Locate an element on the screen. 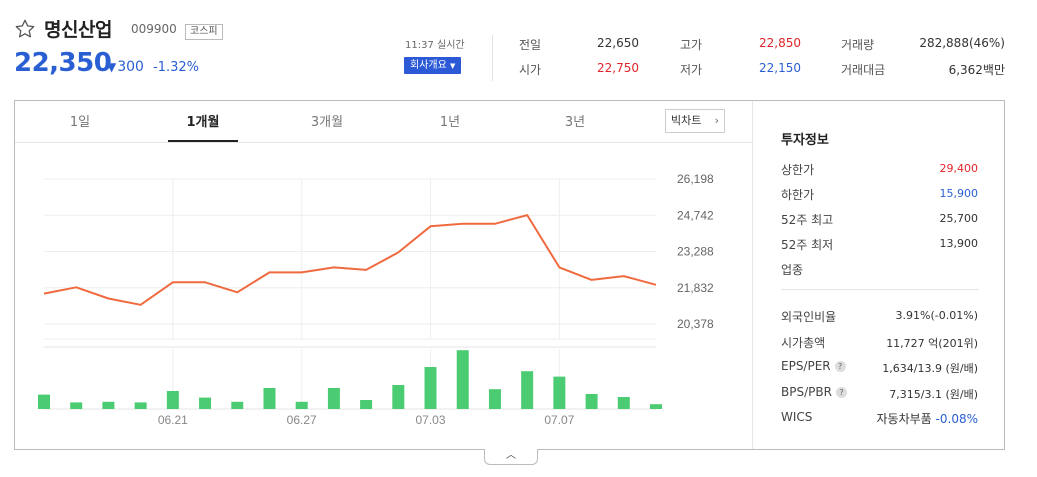 The width and height of the screenshot is (1037, 477). quote-value-volume: 282,888(46%) is located at coordinates (962, 43).